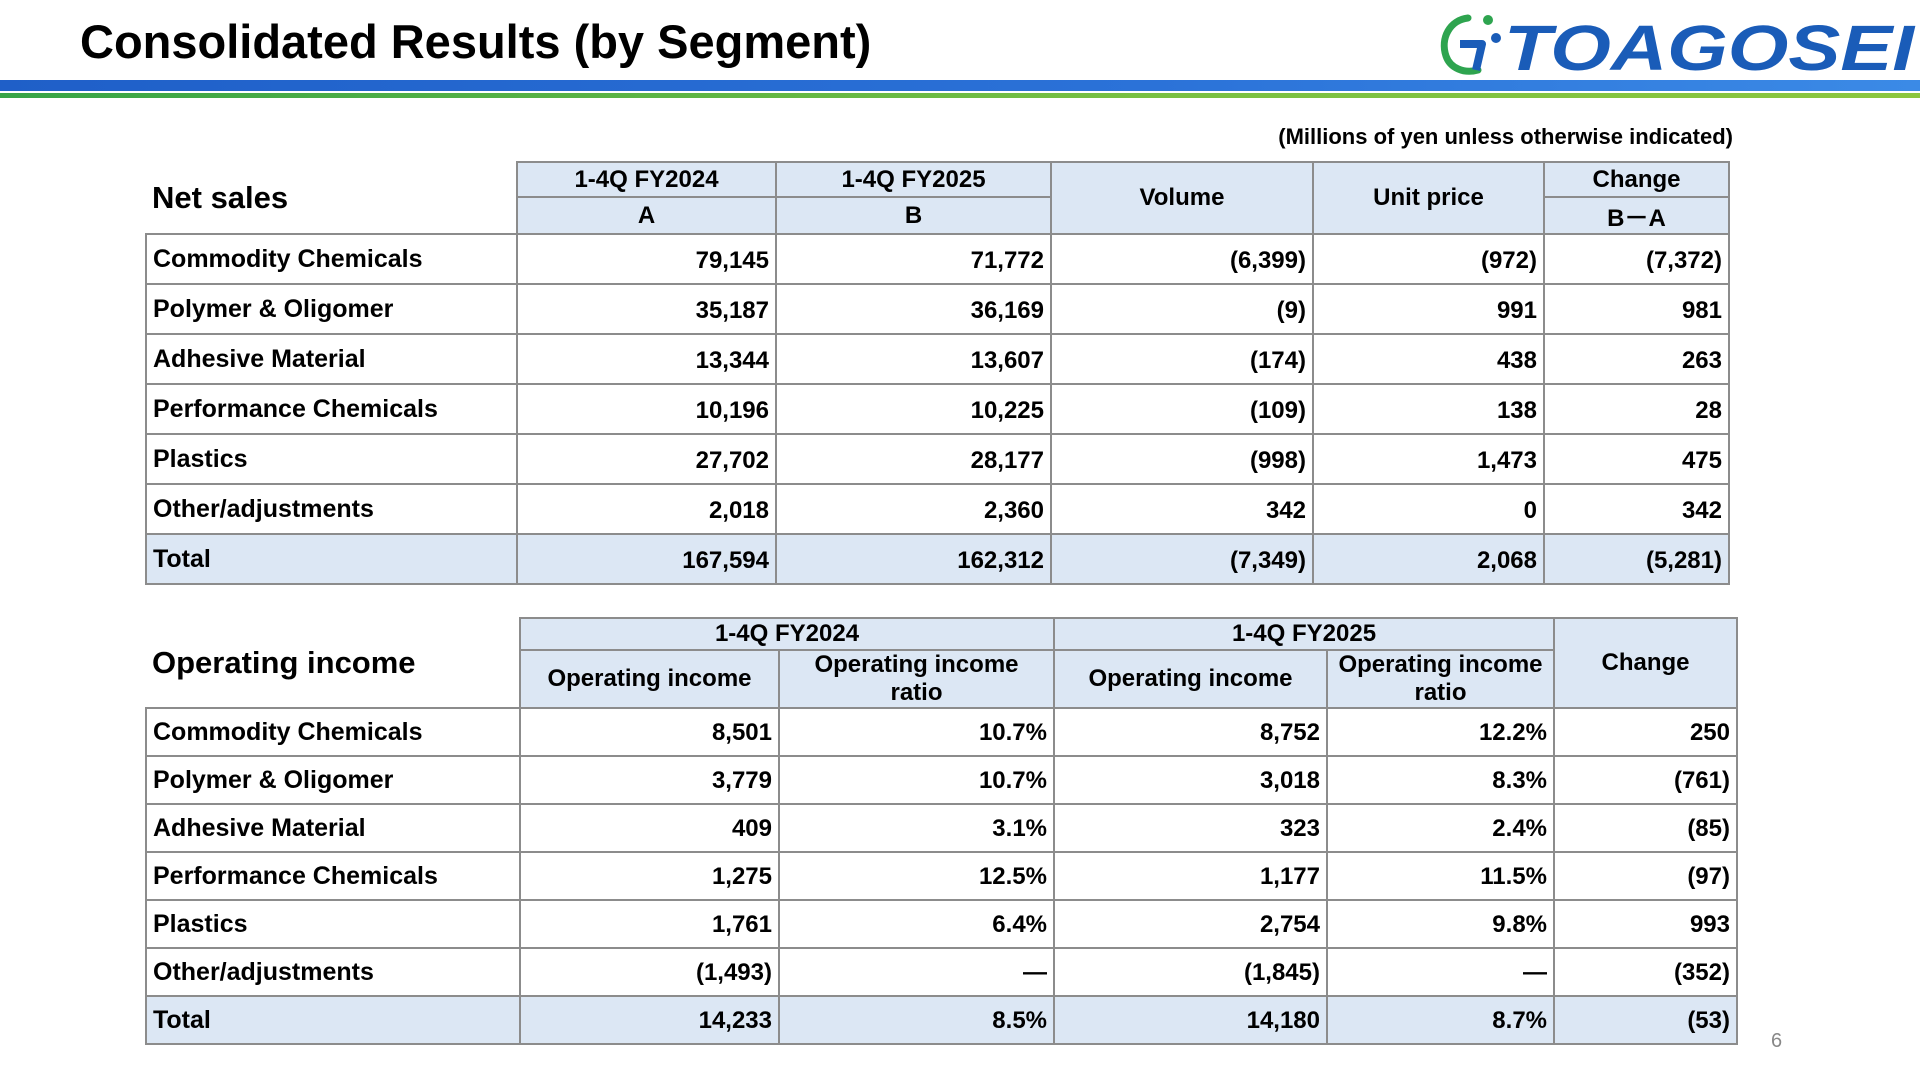 This screenshot has width=1920, height=1080. Describe the element at coordinates (1190, 780) in the screenshot. I see `cell-oi-2025: 3,018` at that location.